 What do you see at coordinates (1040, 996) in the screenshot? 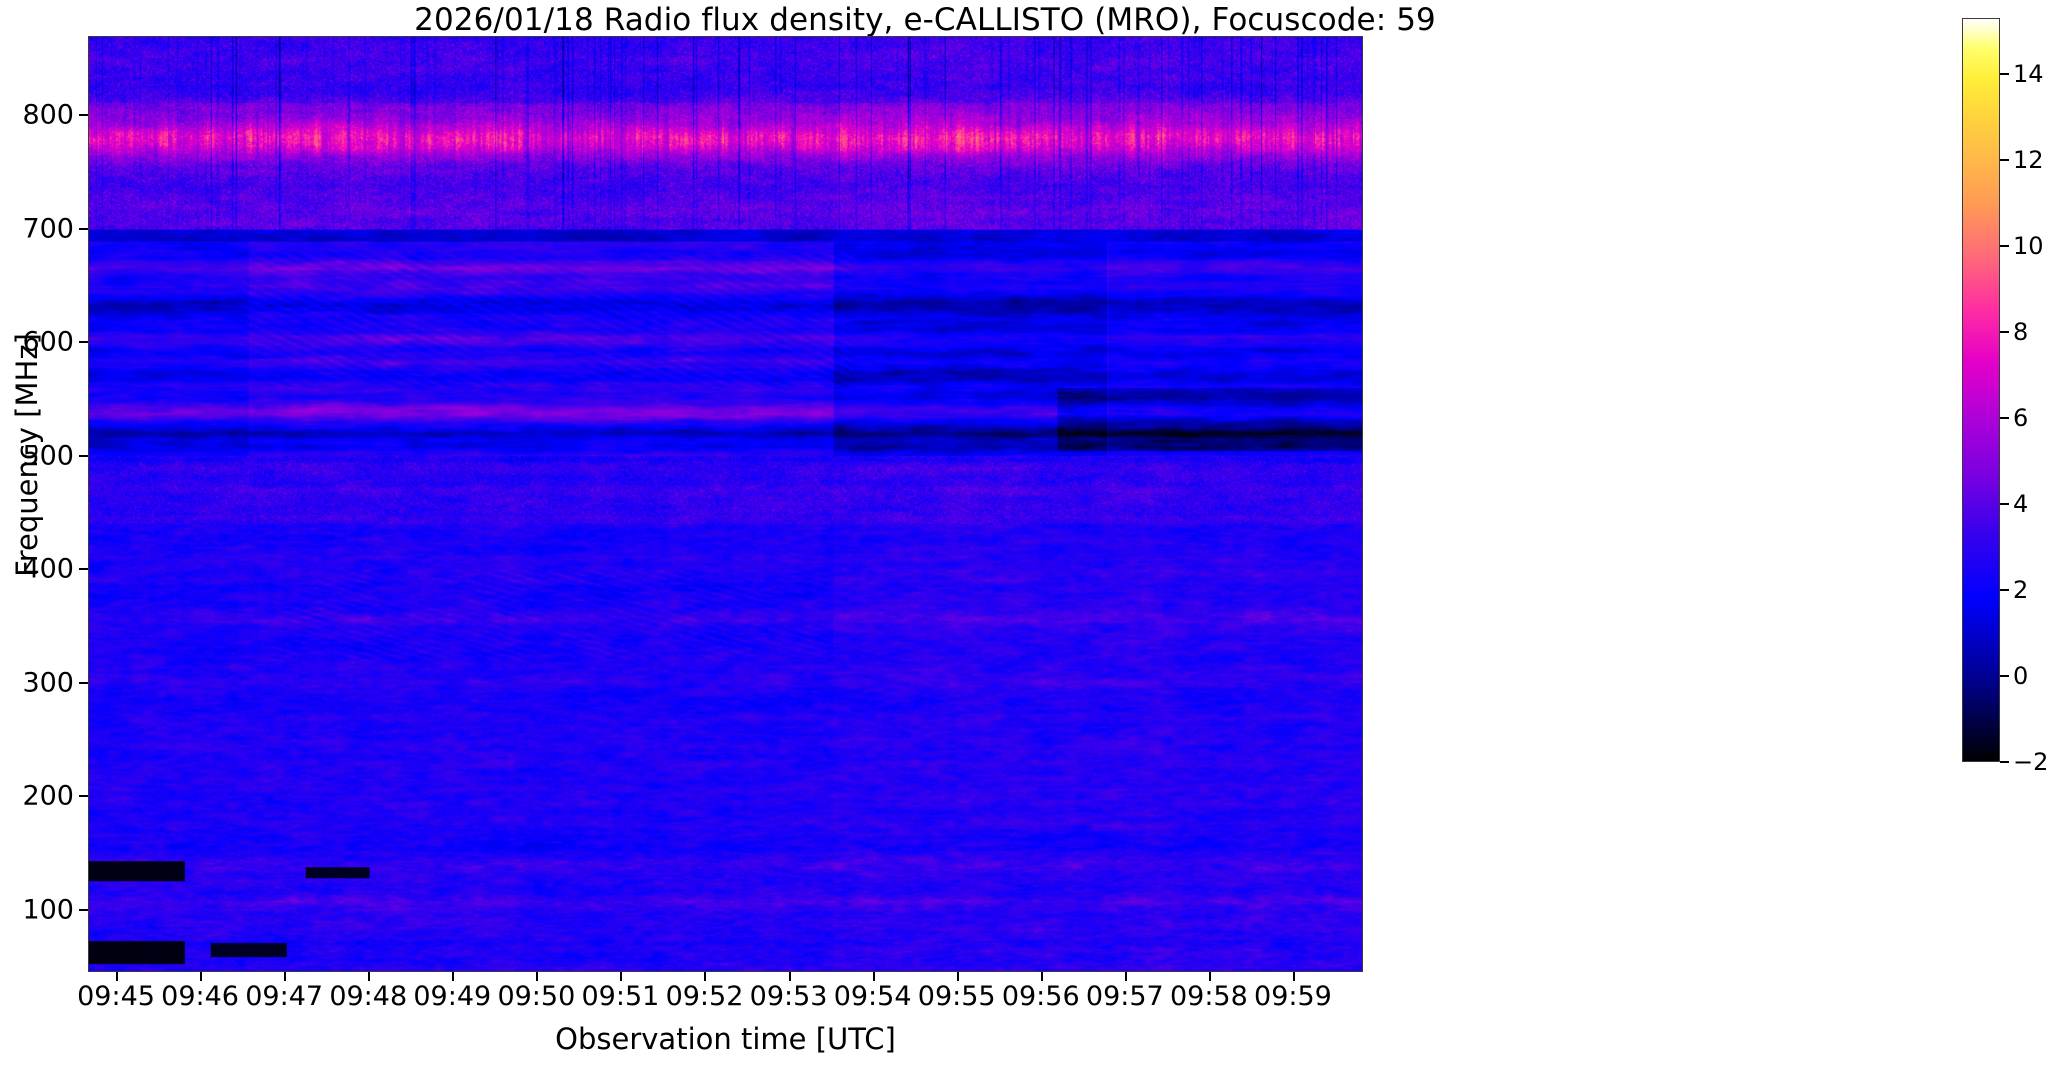
I see `x-tick-label: 09:56` at bounding box center [1040, 996].